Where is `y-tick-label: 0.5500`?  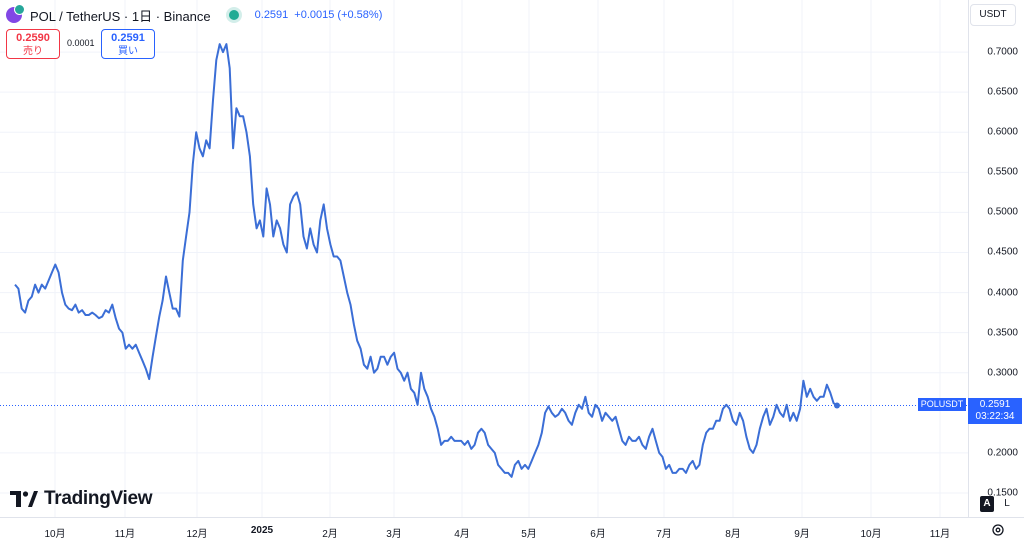
y-tick-label: 0.5500 is located at coordinates (1002, 172).